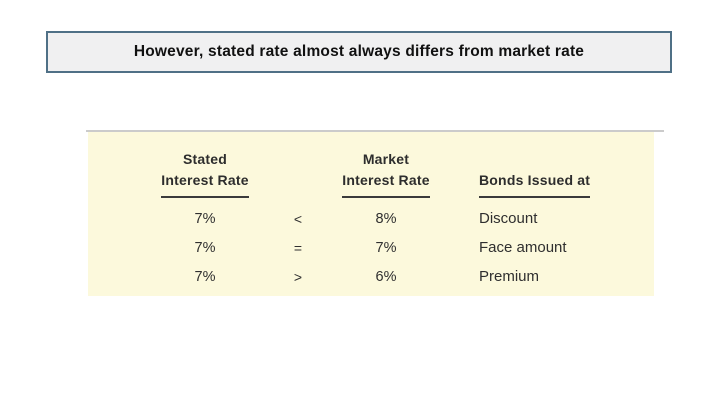 The height and width of the screenshot is (405, 720). I want to click on stated-header-underline: Stated Interest Rate, so click(205, 173).